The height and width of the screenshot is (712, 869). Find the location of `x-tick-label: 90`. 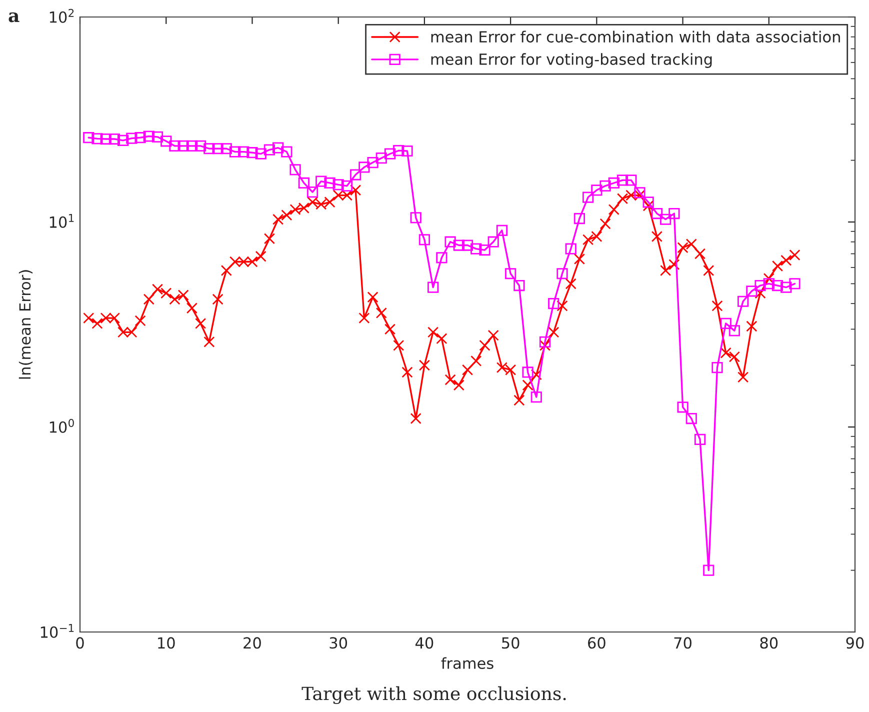

x-tick-label: 90 is located at coordinates (855, 643).